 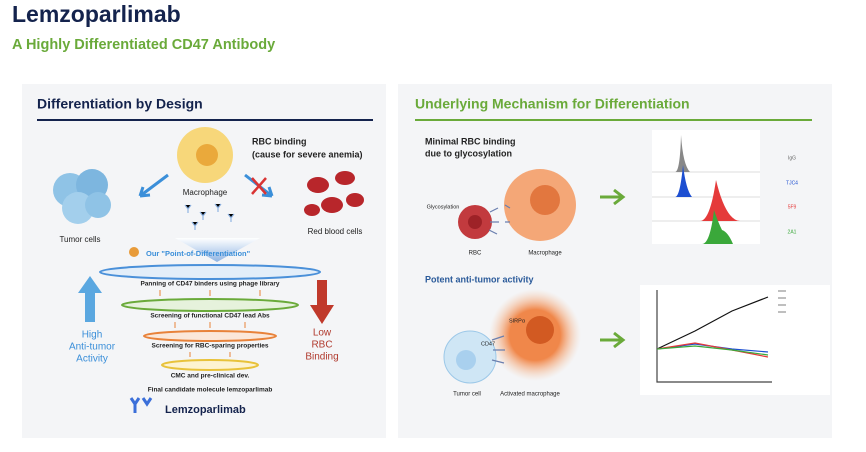 What do you see at coordinates (279, 141) in the screenshot?
I see `label: RBC binding` at bounding box center [279, 141].